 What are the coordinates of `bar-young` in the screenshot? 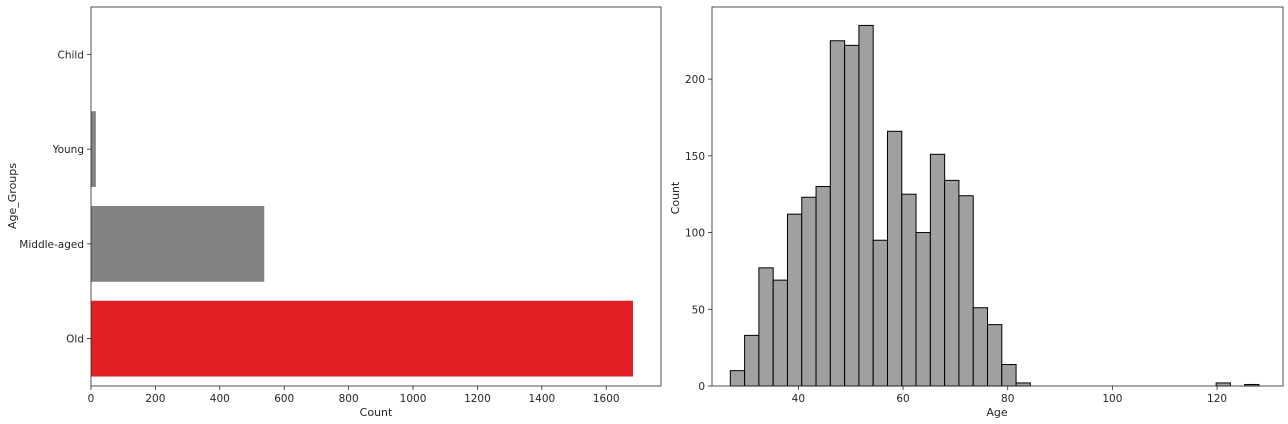 It's located at (93, 149).